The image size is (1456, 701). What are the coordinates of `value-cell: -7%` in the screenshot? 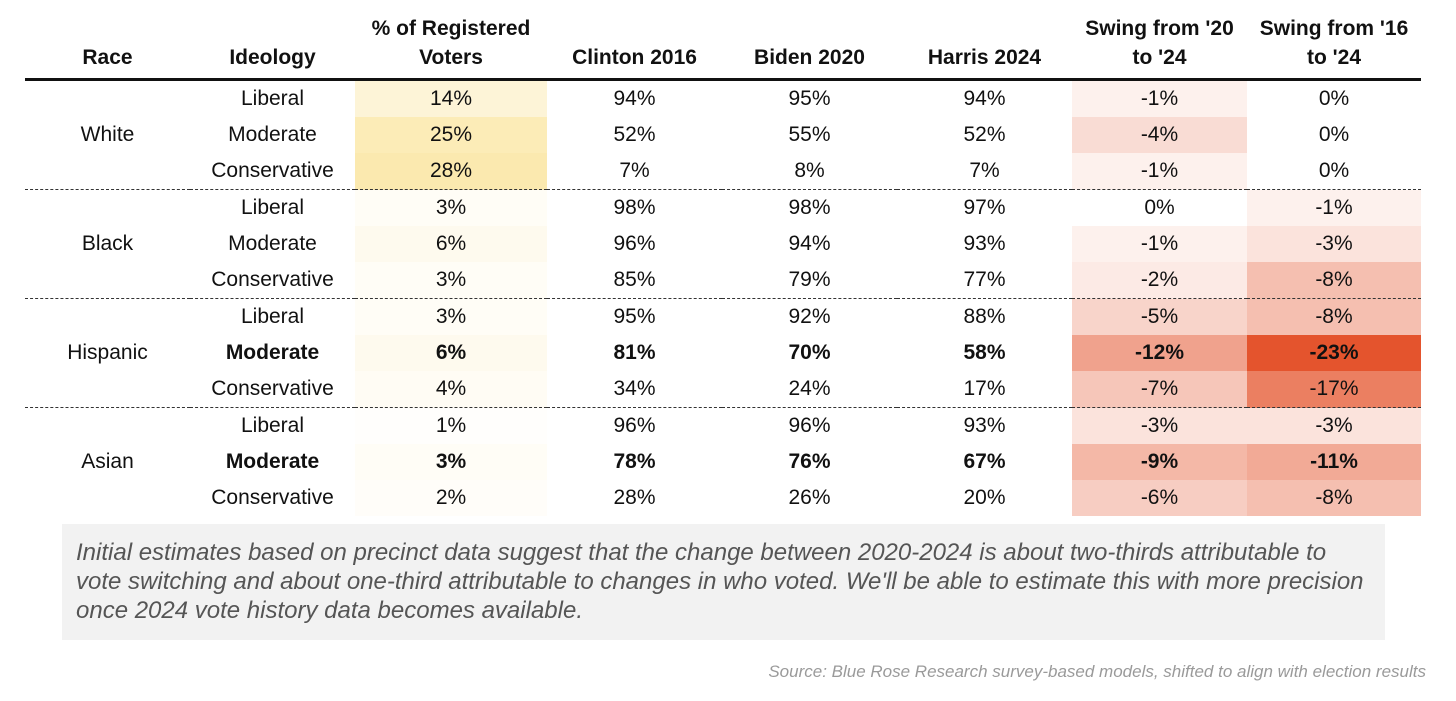 It's located at (1159, 389).